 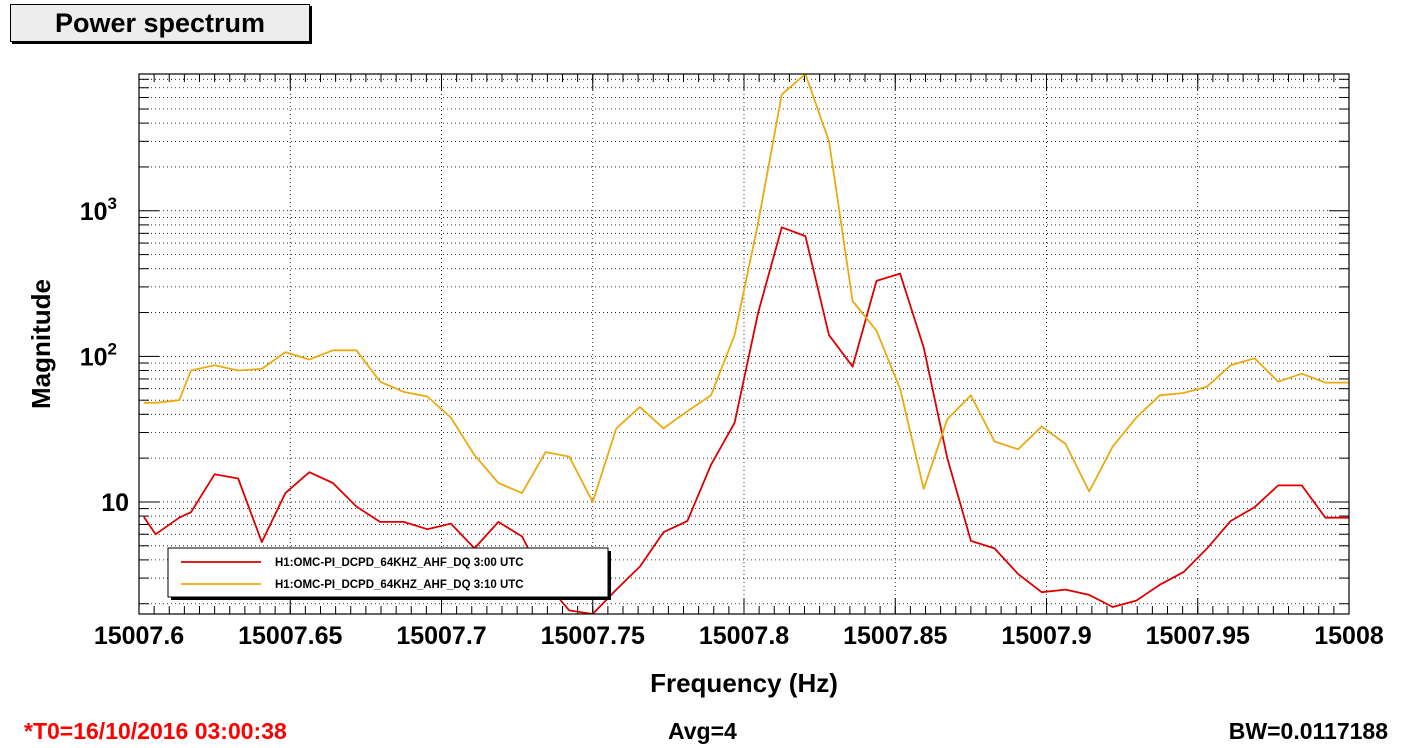 What do you see at coordinates (1308, 731) in the screenshot?
I see `bandwidth: BW=0.0117188` at bounding box center [1308, 731].